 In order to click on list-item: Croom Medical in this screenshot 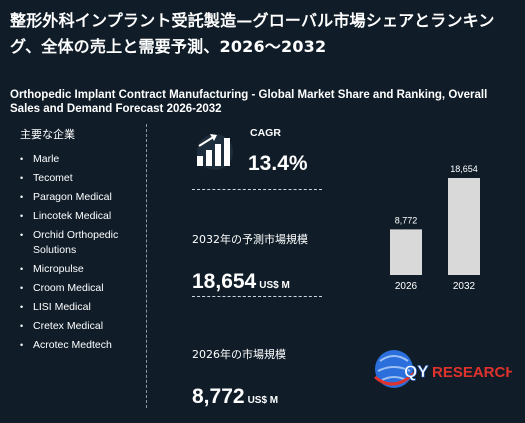, I will do `click(81, 288)`.